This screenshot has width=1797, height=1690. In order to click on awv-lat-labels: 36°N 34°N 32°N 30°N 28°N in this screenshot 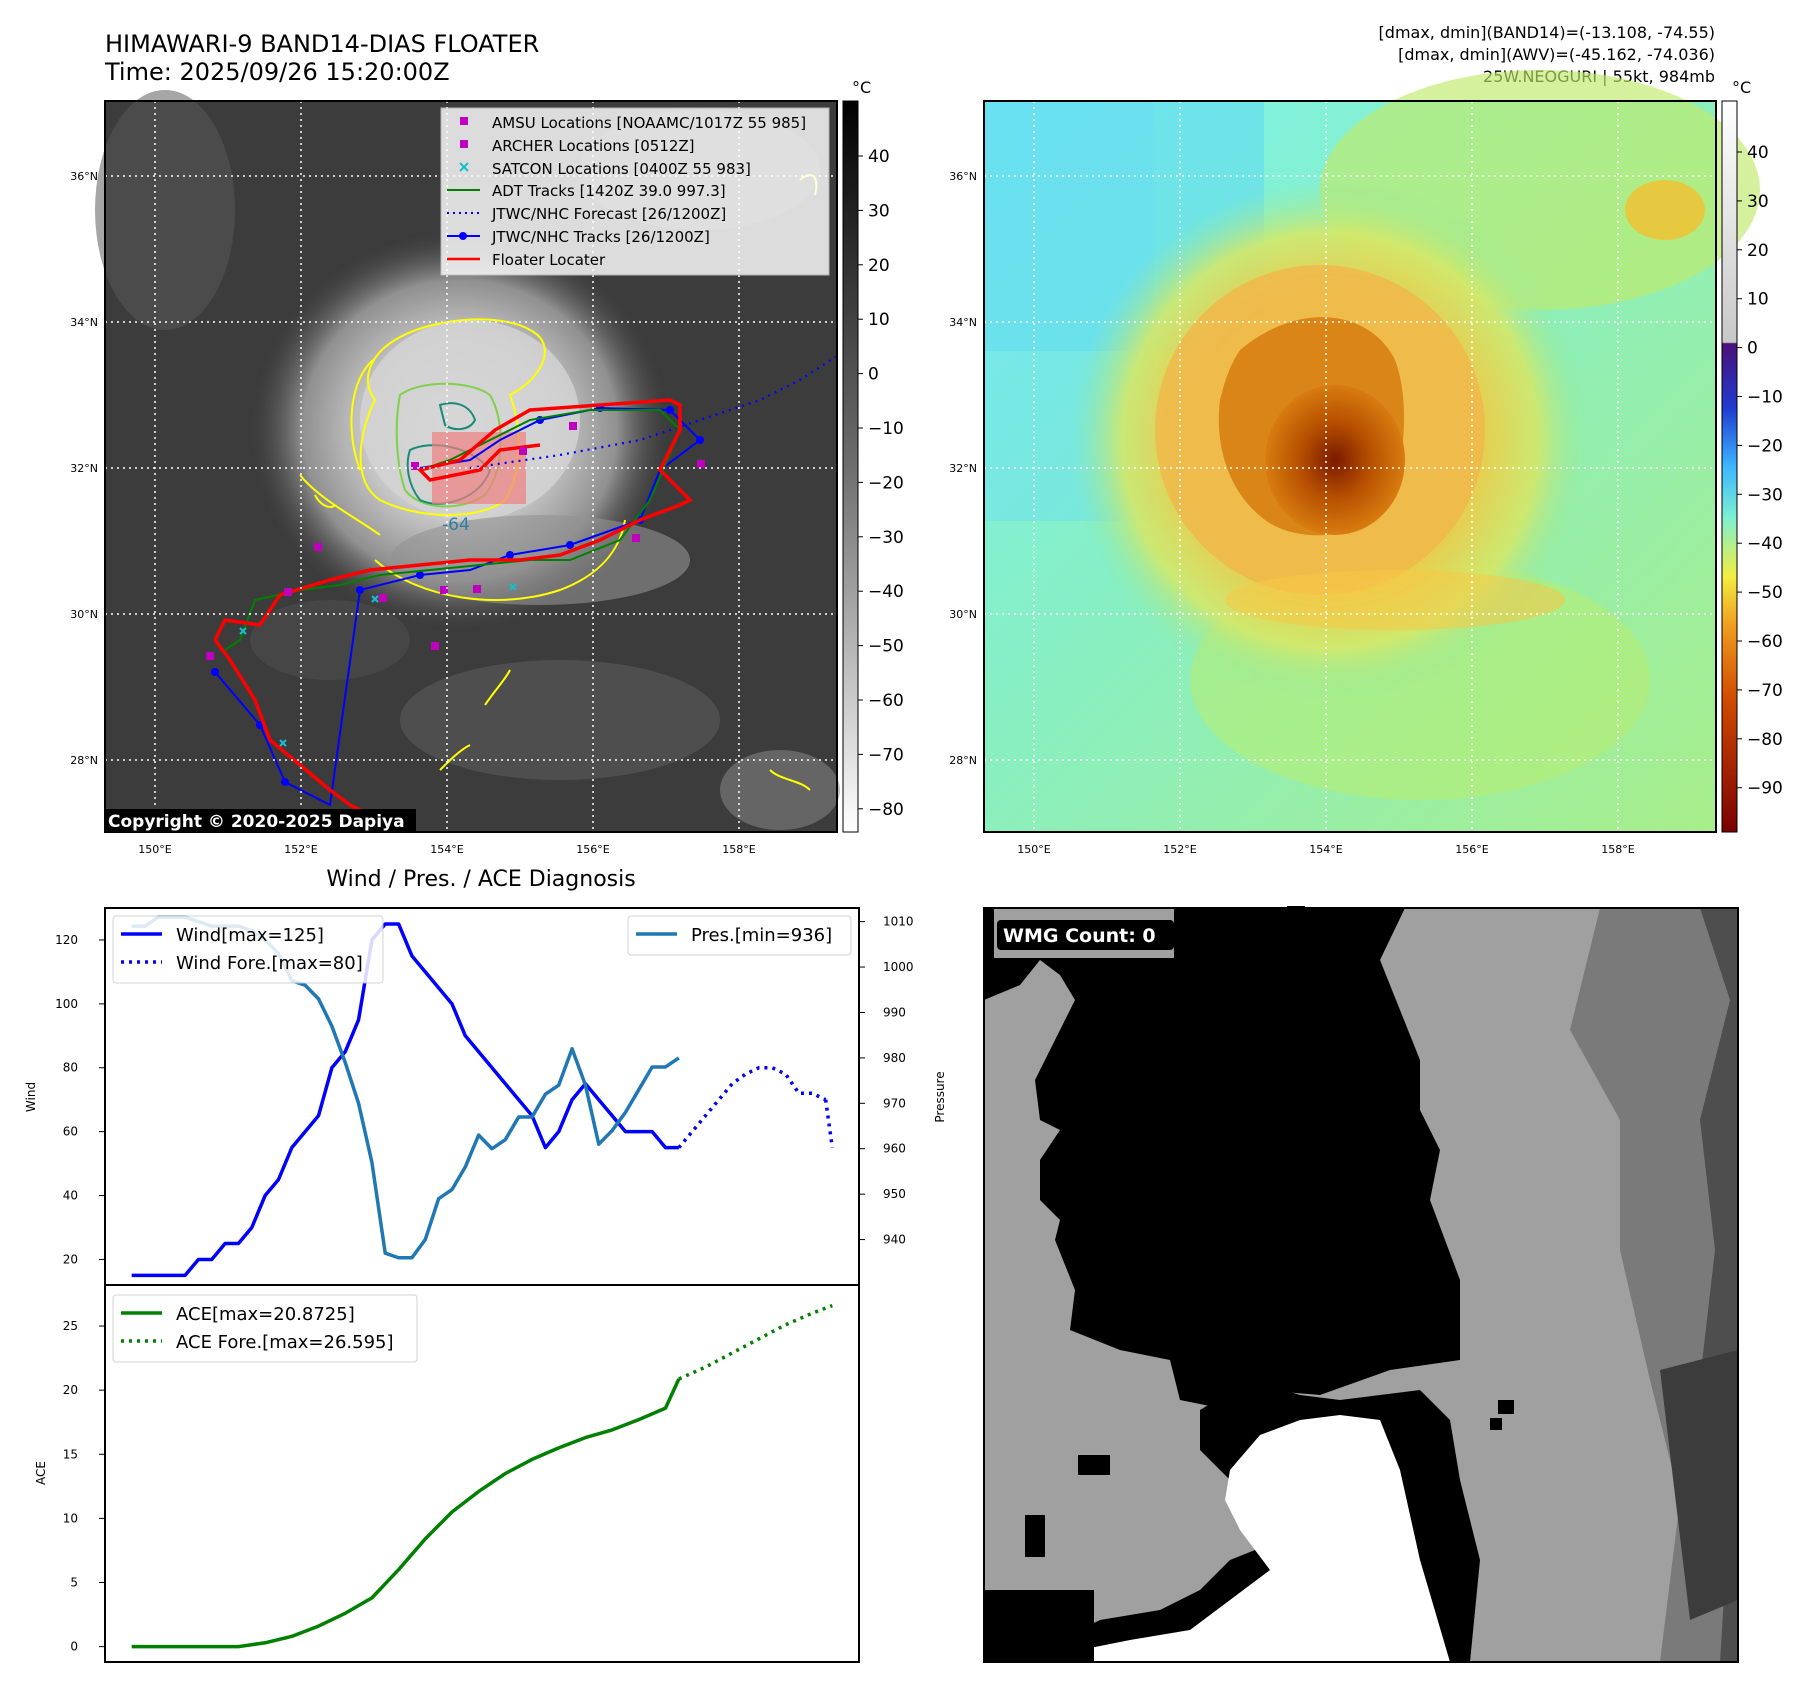, I will do `click(963, 468)`.